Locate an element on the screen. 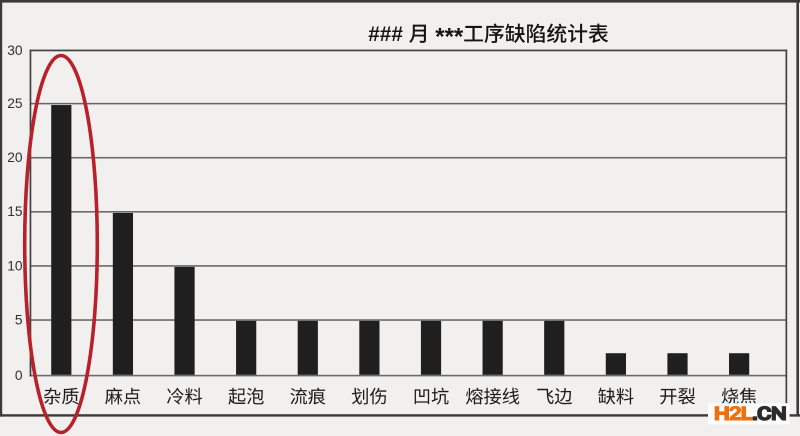 The height and width of the screenshot is (436, 800). svg-text: 20 is located at coordinates (15, 157).